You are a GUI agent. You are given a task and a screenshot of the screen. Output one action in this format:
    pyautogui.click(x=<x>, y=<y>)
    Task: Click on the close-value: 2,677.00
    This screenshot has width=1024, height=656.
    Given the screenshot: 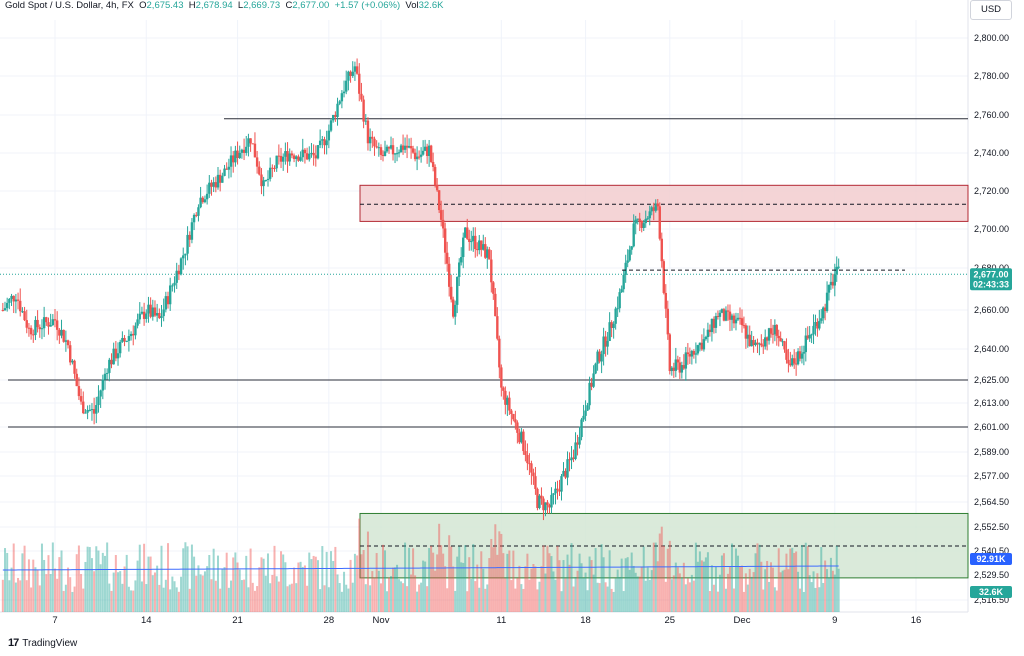 What is the action you would take?
    pyautogui.click(x=311, y=5)
    